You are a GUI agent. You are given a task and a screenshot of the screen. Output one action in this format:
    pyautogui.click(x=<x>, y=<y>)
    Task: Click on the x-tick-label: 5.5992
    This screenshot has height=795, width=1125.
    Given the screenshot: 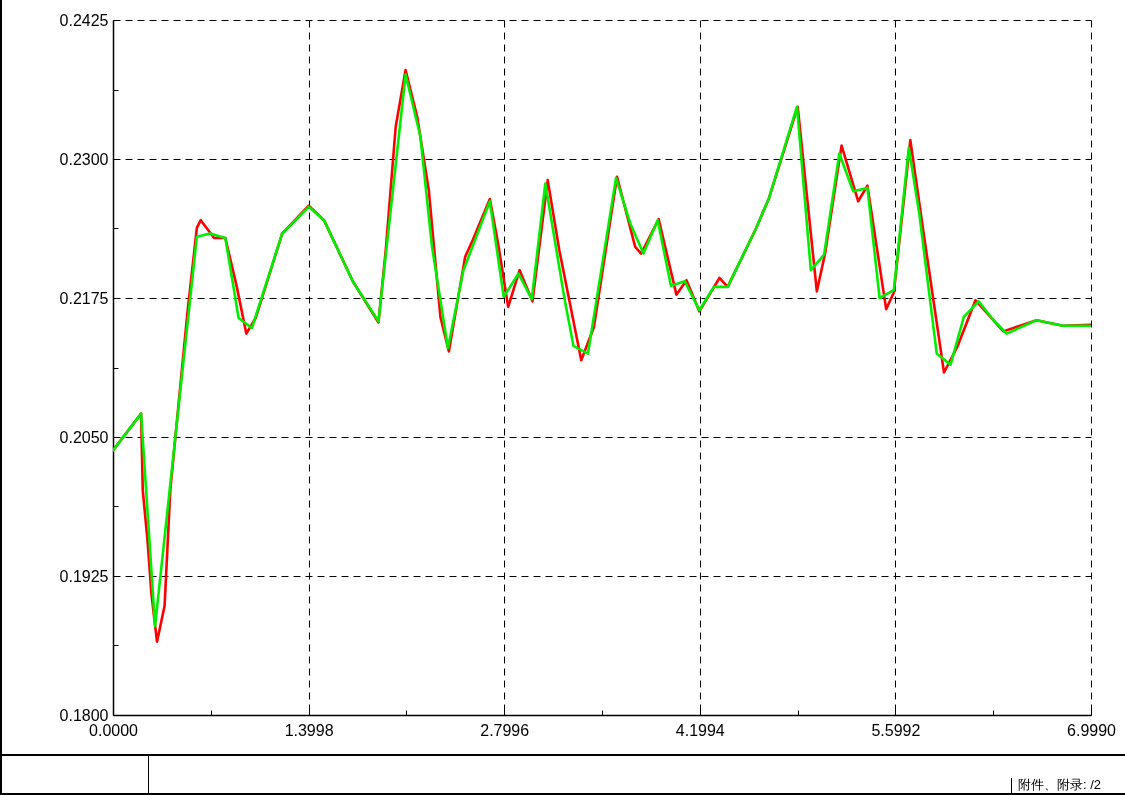 What is the action you would take?
    pyautogui.click(x=896, y=730)
    